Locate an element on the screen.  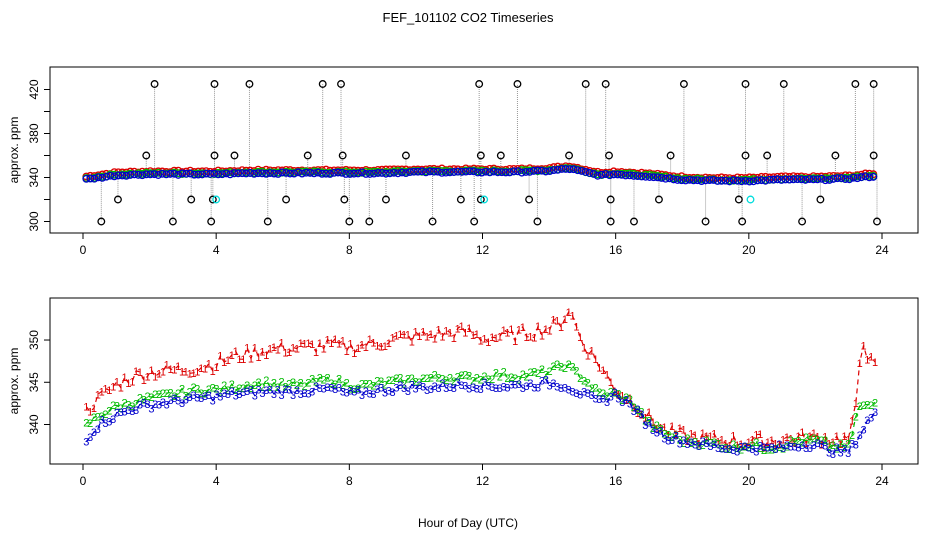
series-1-point is located at coordinates (789, 176).